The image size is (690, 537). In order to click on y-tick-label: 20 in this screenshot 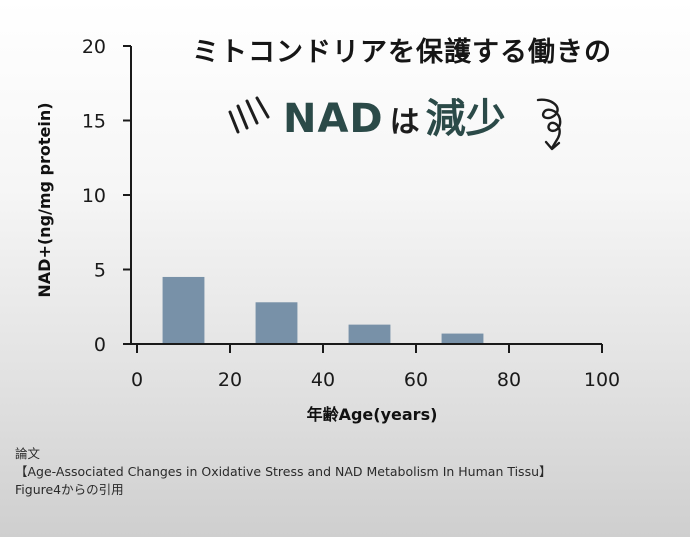, I will do `click(94, 47)`.